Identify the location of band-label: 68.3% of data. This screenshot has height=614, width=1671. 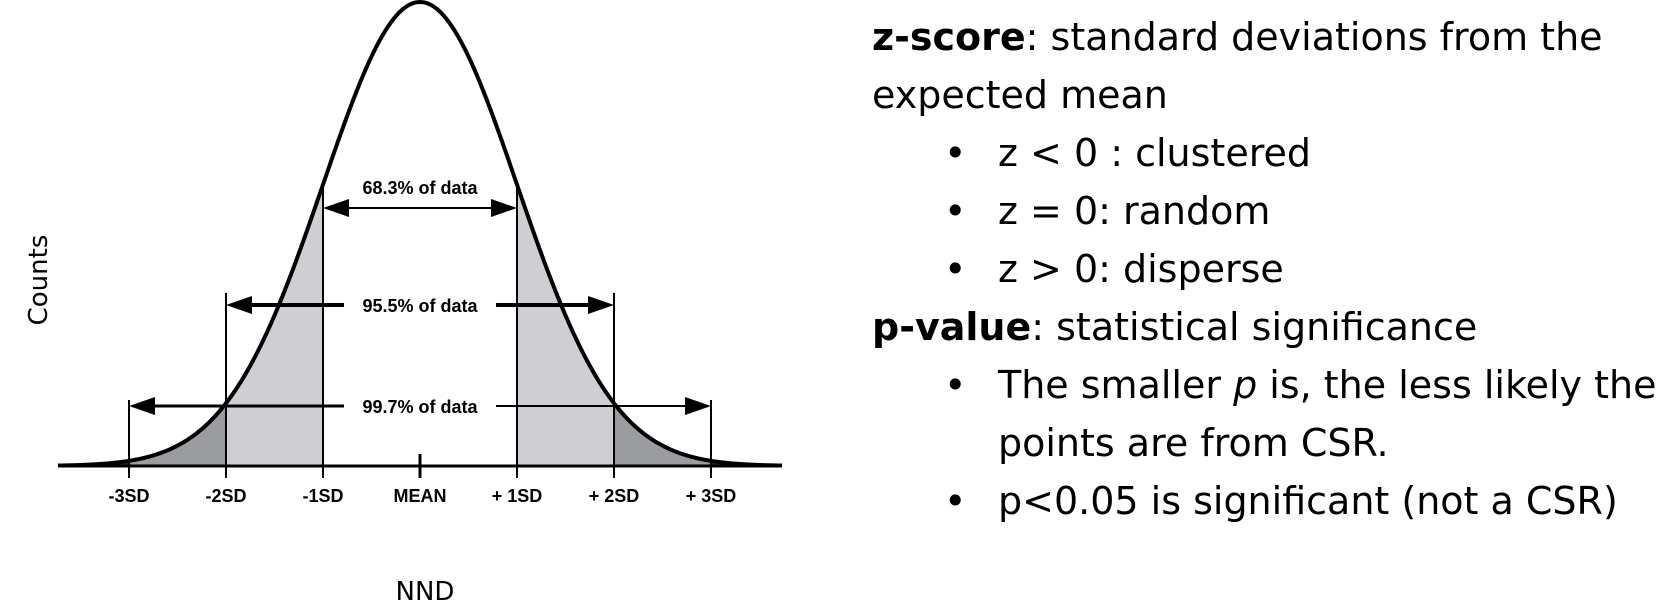
(420, 188).